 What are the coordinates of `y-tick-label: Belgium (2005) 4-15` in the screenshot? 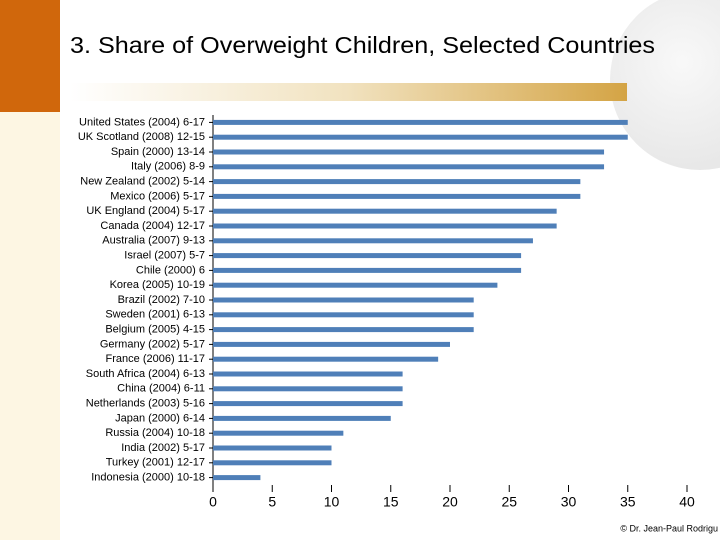 It's located at (155, 330).